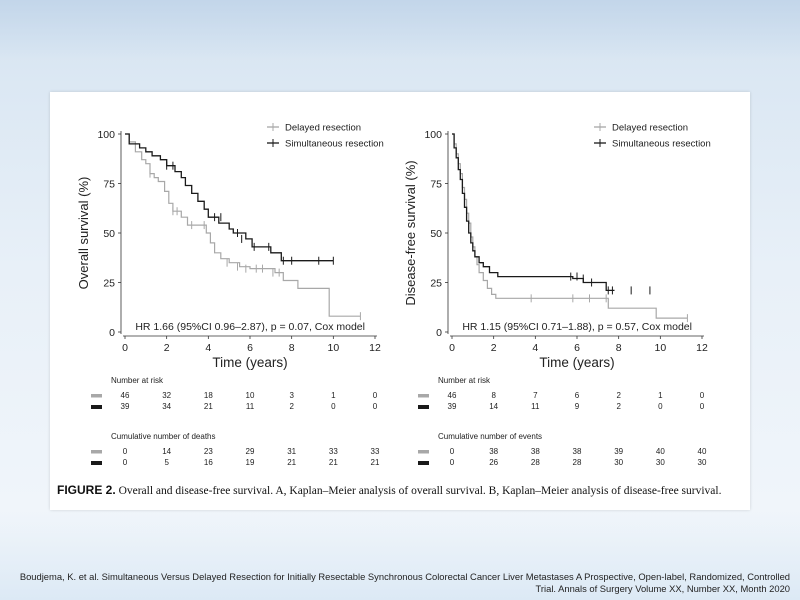 The height and width of the screenshot is (600, 800). Describe the element at coordinates (333, 348) in the screenshot. I see `panel-a-x-tick-label: 10` at that location.